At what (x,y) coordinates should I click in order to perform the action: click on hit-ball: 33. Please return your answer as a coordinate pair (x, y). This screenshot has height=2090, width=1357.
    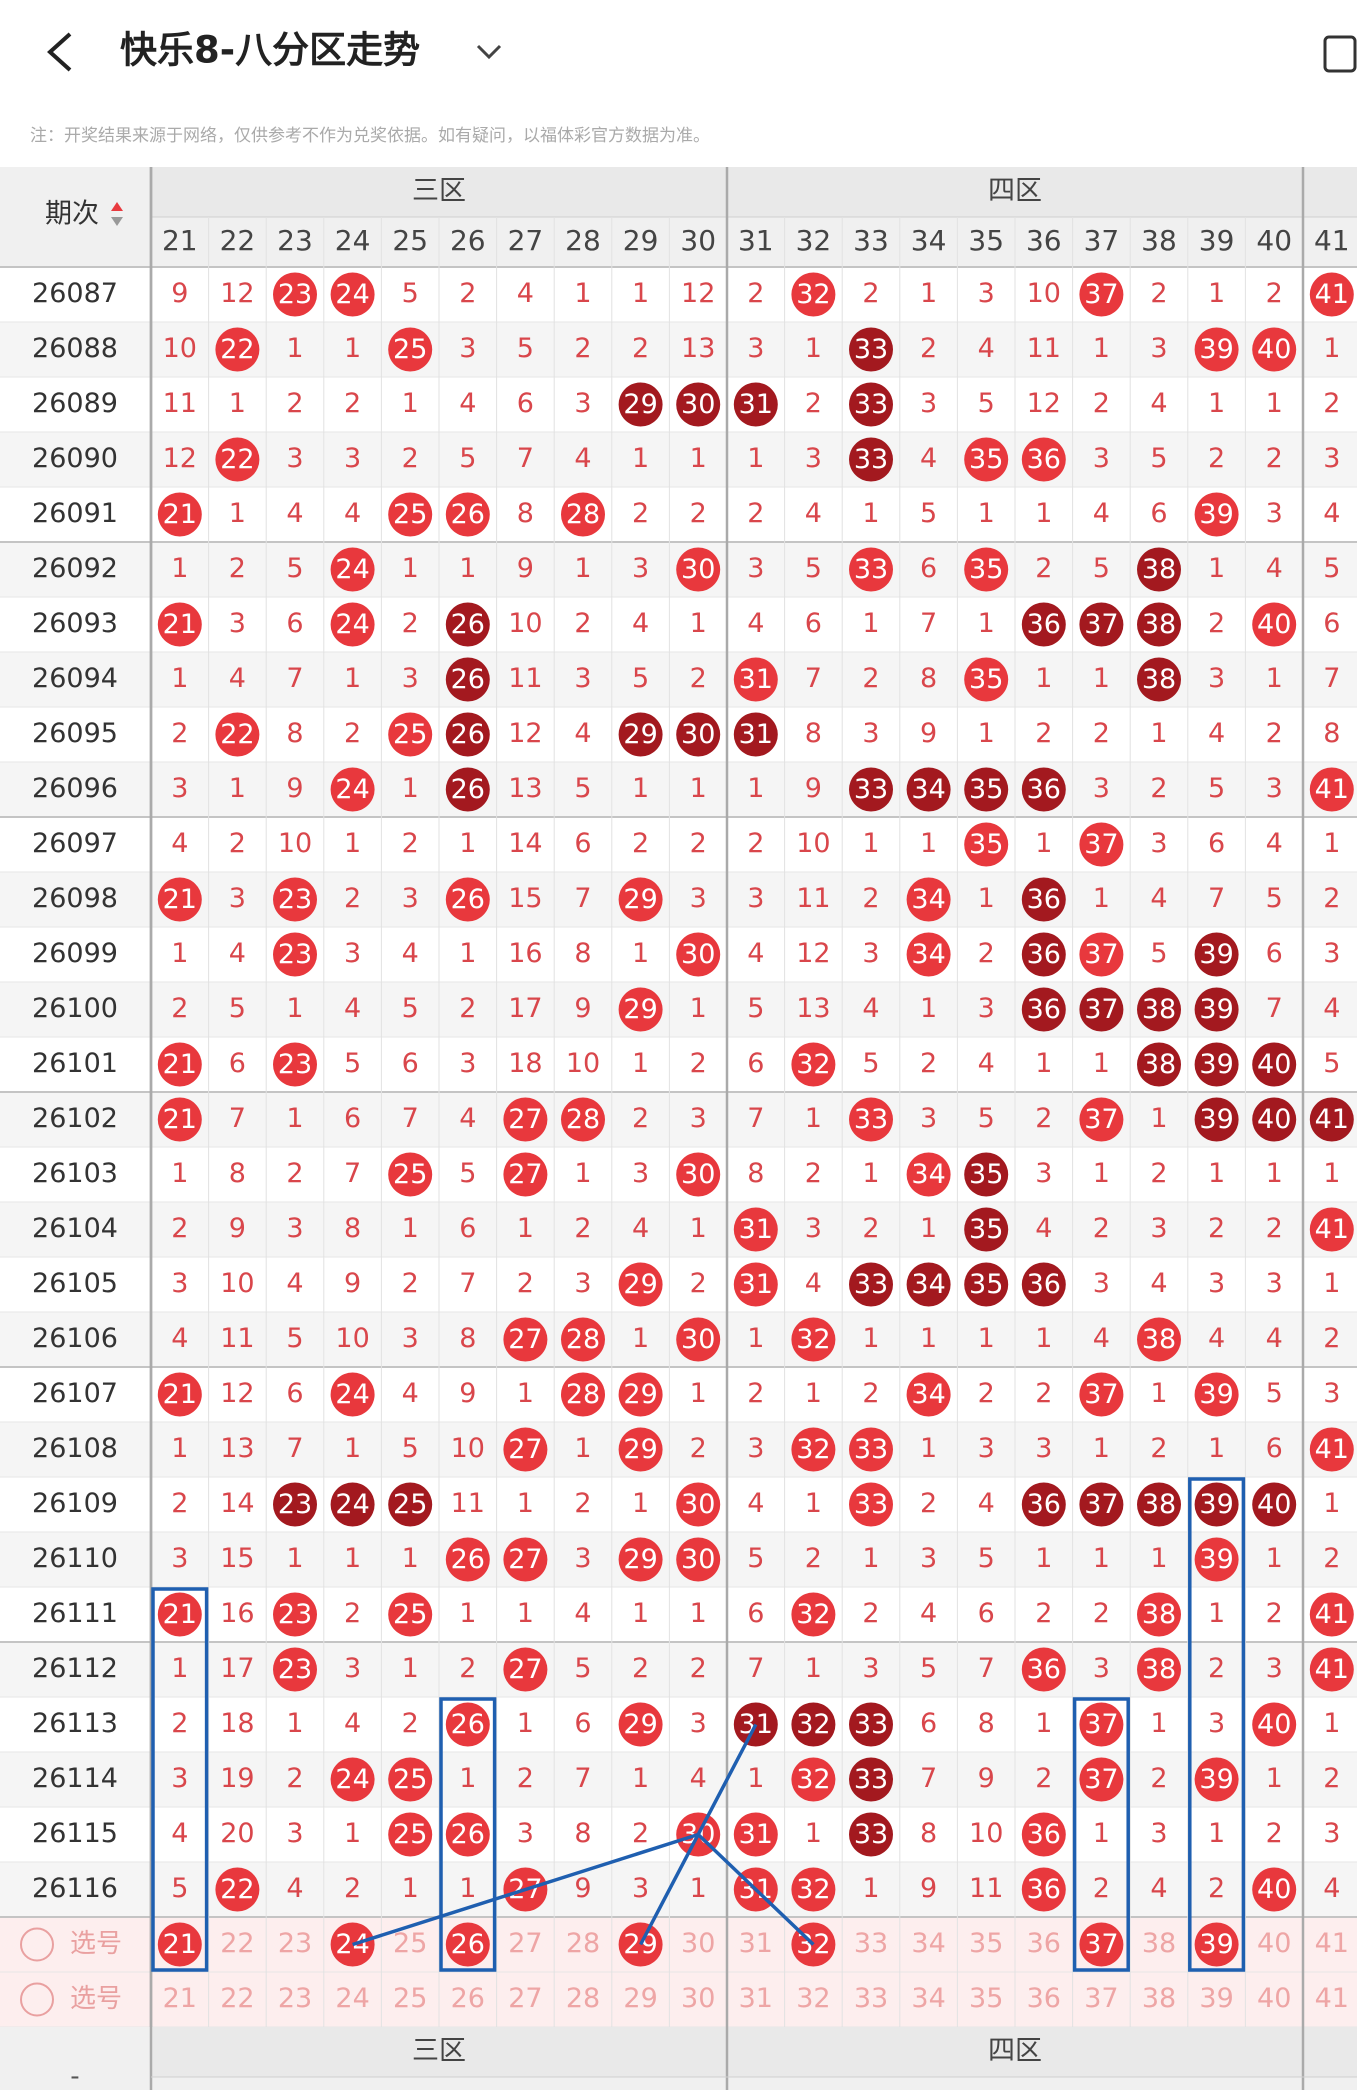
    Looking at the image, I should click on (871, 1834).